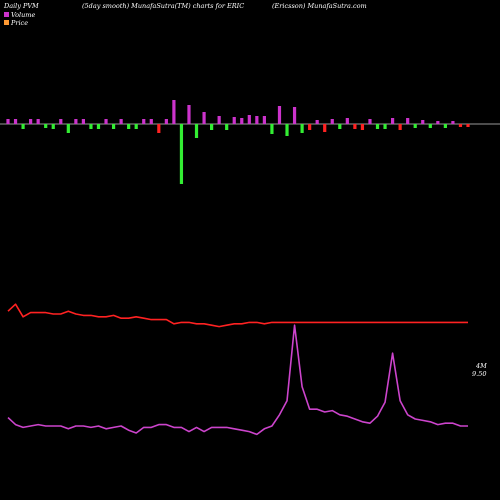 This screenshot has width=500, height=500. Describe the element at coordinates (6, 14) in the screenshot. I see `legend-volume-swatch` at that location.